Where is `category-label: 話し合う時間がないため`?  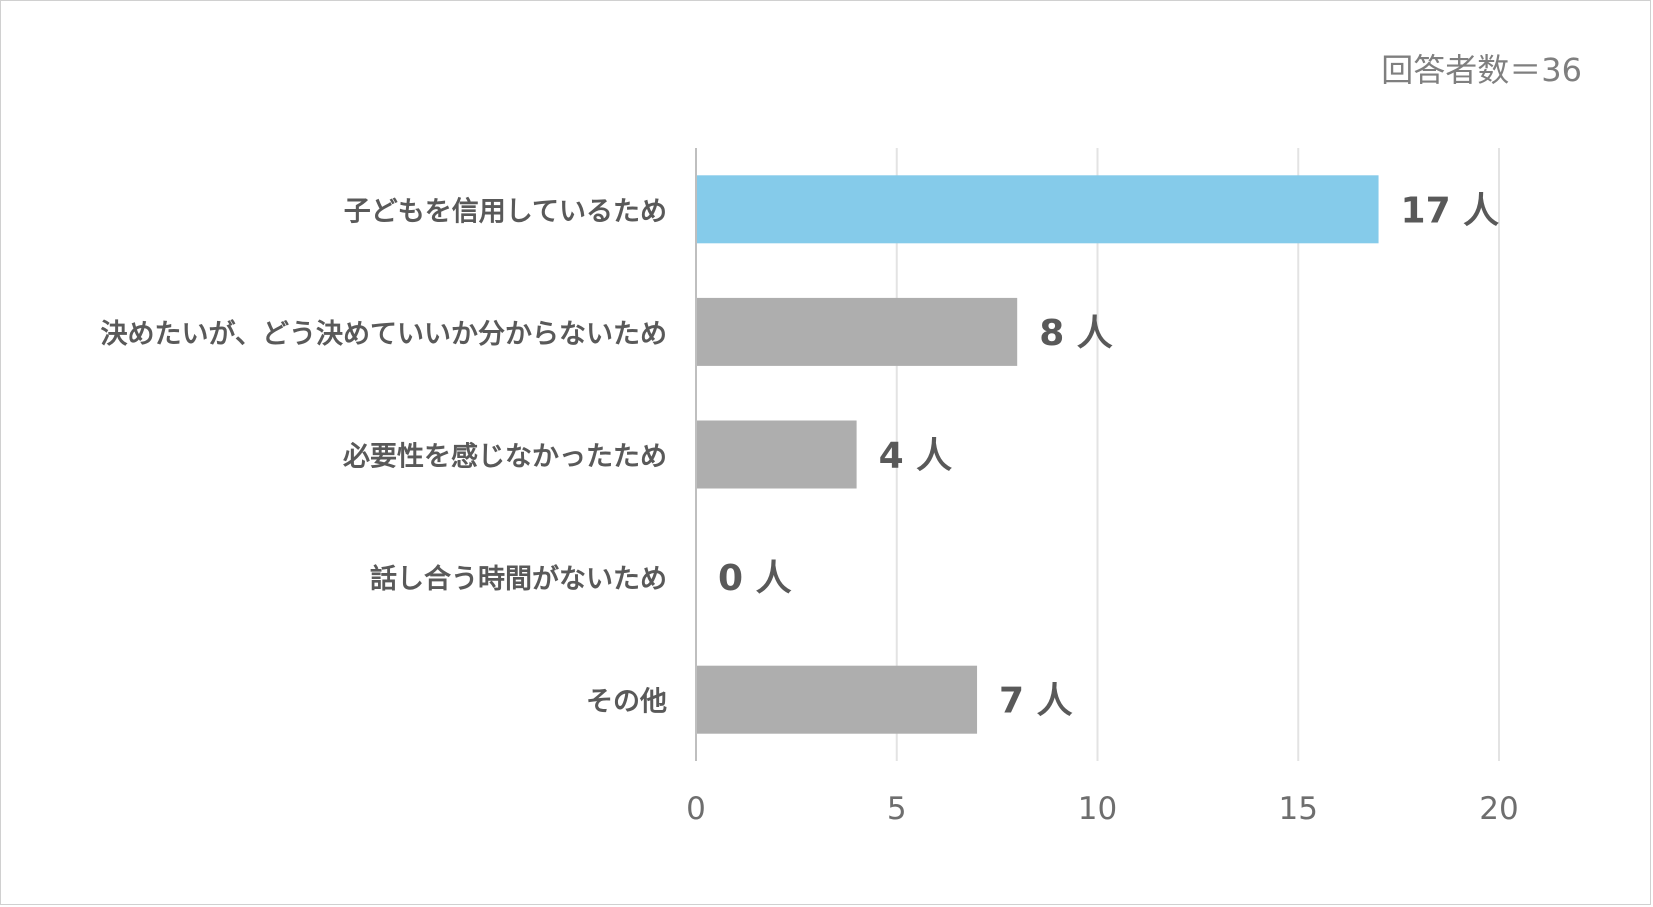 category-label: 話し合う時間がないため is located at coordinates (518, 579).